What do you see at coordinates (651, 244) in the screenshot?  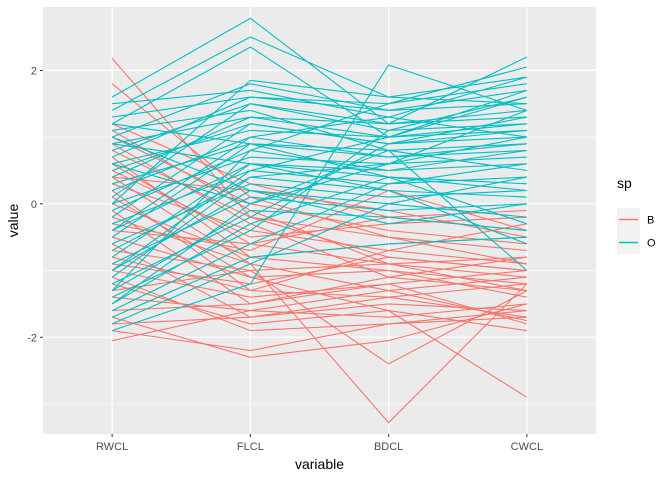 I see `legend-label: O` at bounding box center [651, 244].